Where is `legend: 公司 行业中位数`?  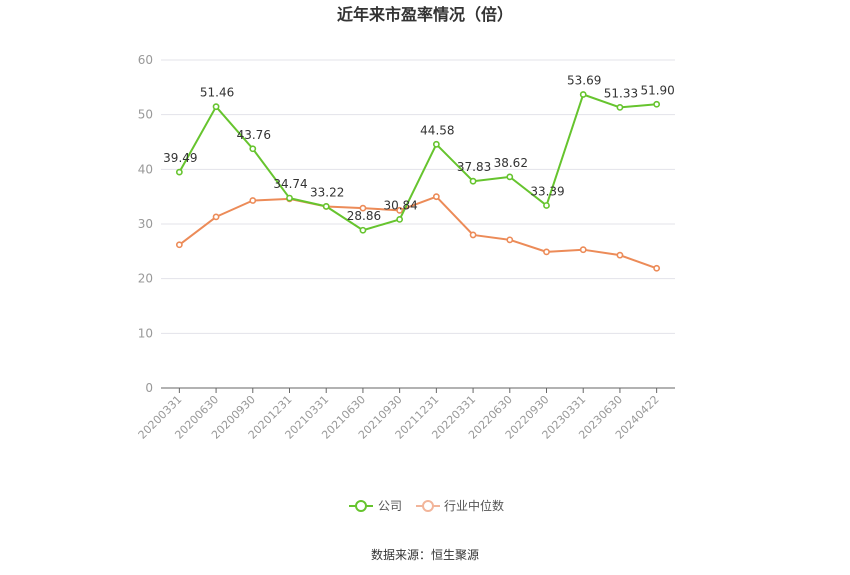
legend: 公司 行业中位数 is located at coordinates (426, 505).